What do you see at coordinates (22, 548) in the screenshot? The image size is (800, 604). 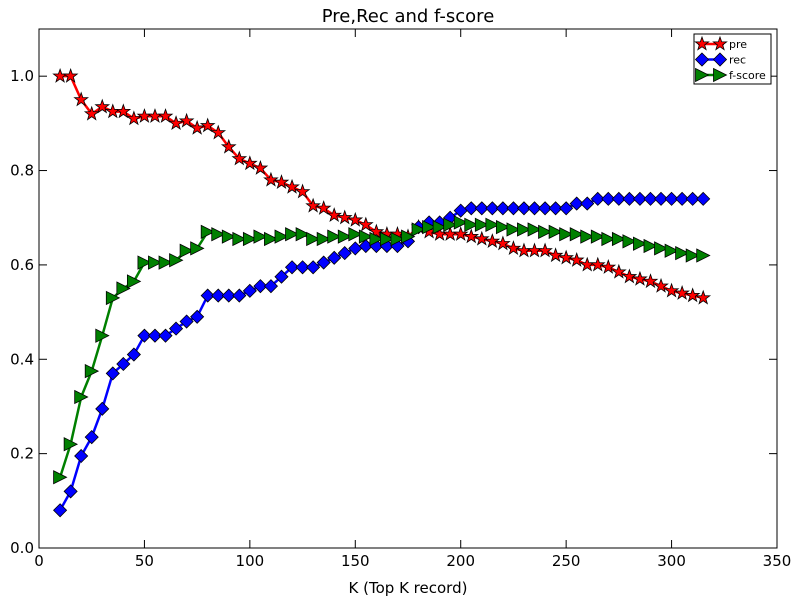 I see `y-tick-label: 0.0` at bounding box center [22, 548].